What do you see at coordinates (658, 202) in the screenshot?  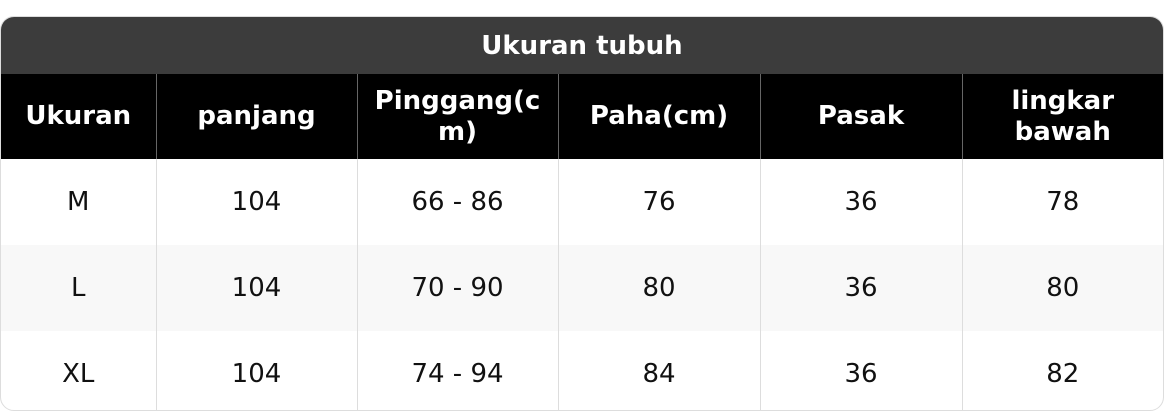 I see `table-cell: 76` at bounding box center [658, 202].